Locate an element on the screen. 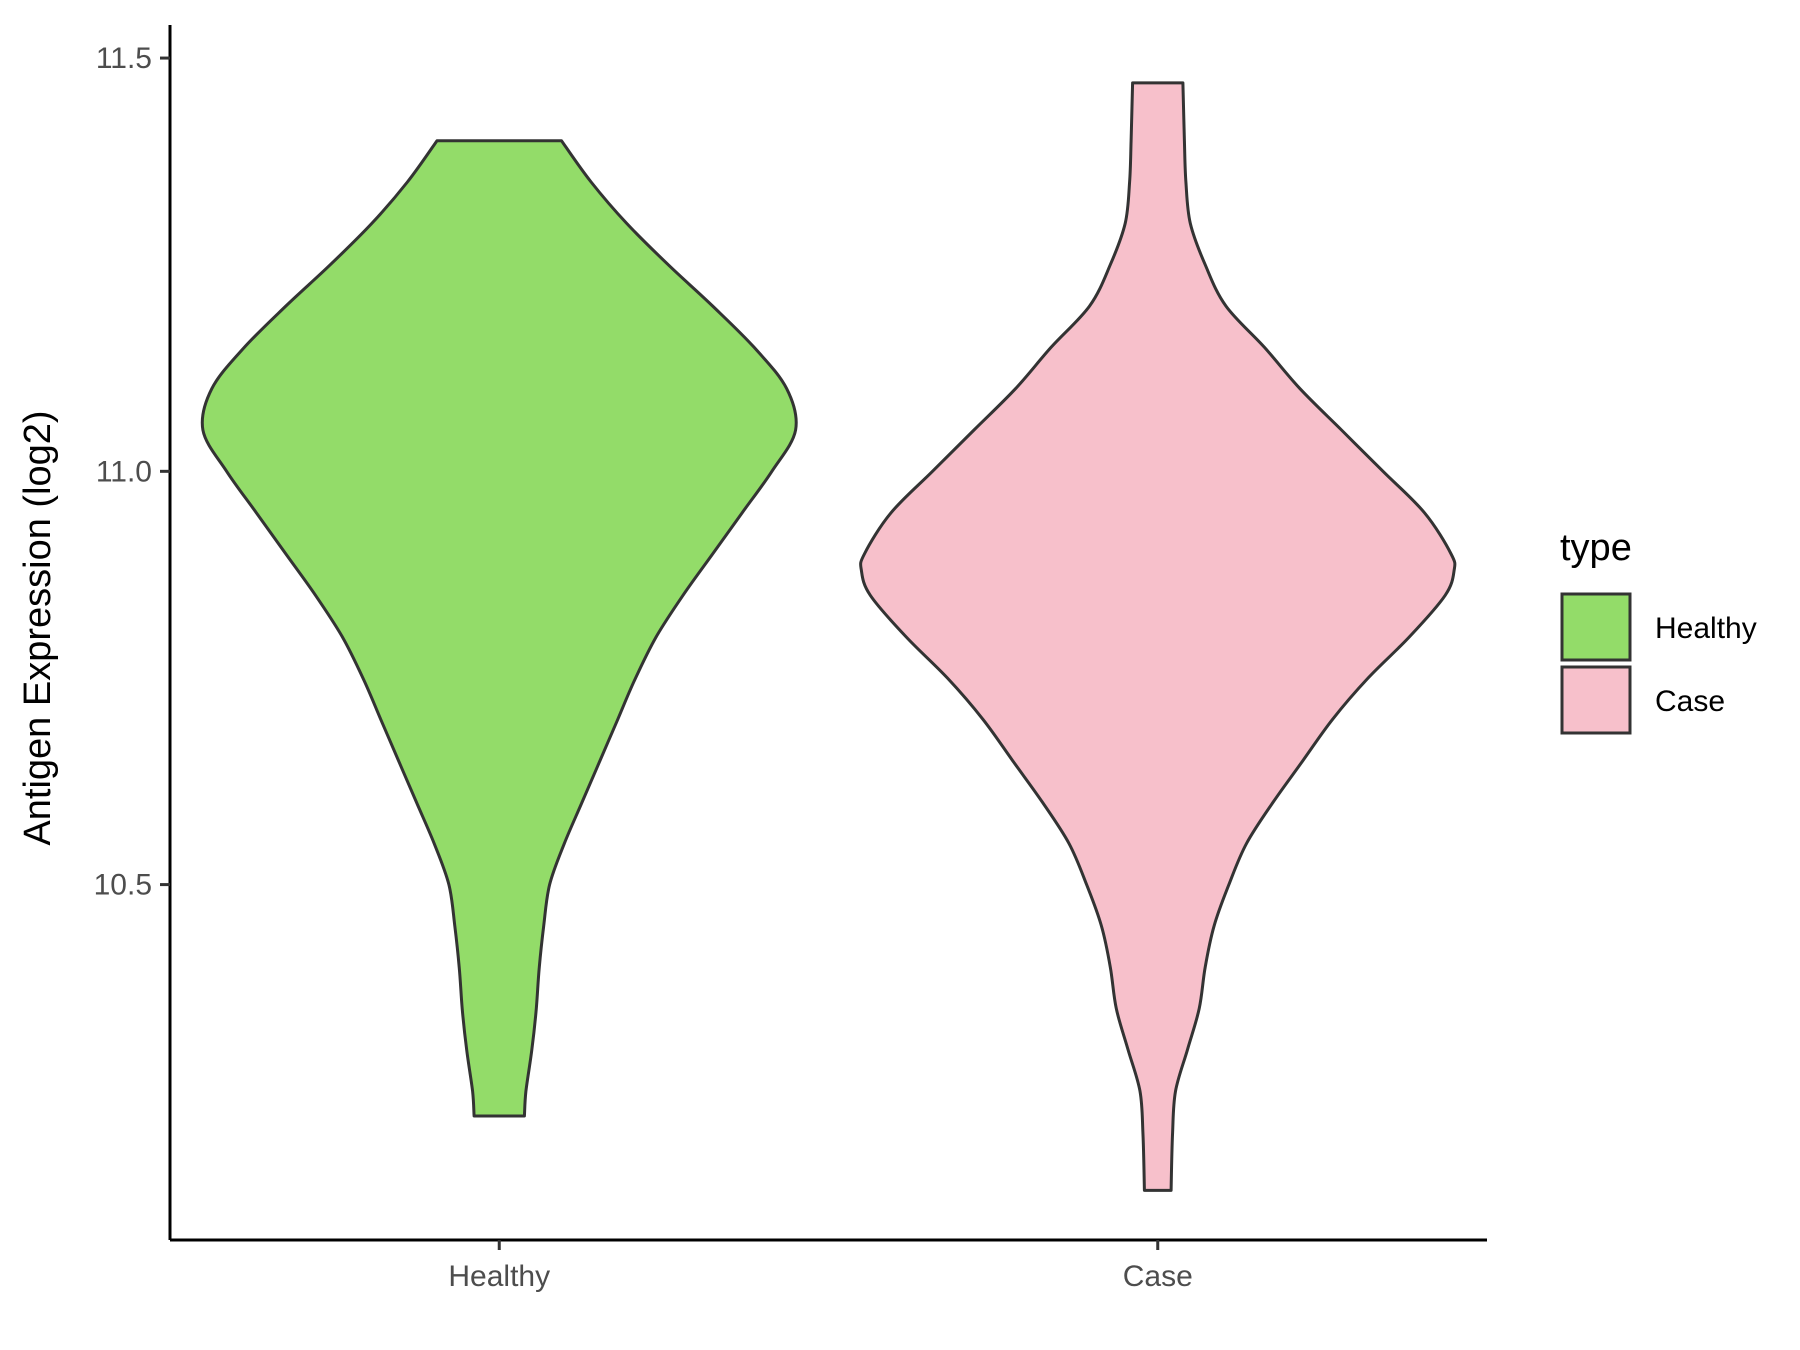 This screenshot has width=1800, height=1350. y-tick-label: 11.0 is located at coordinates (124, 471).